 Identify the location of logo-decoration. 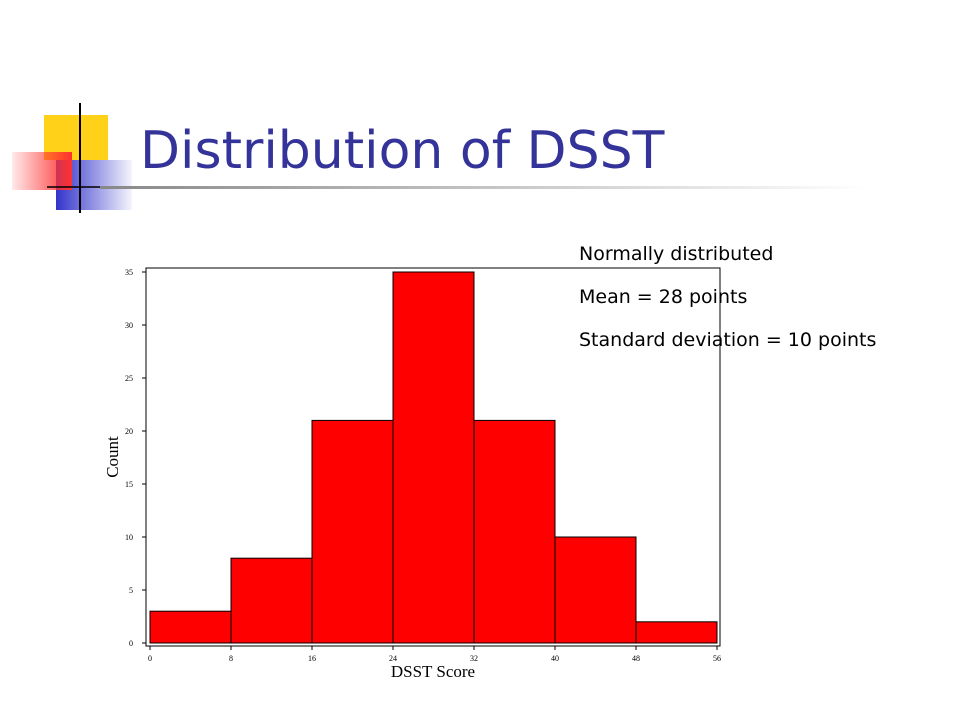
(72, 158).